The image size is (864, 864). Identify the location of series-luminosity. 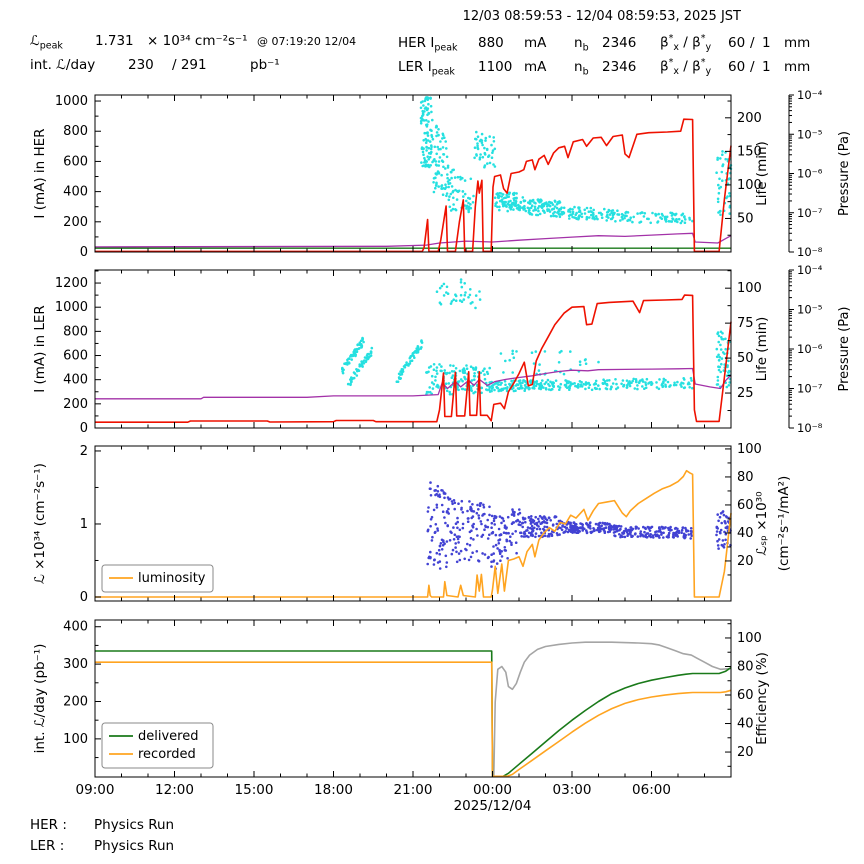
(413, 533).